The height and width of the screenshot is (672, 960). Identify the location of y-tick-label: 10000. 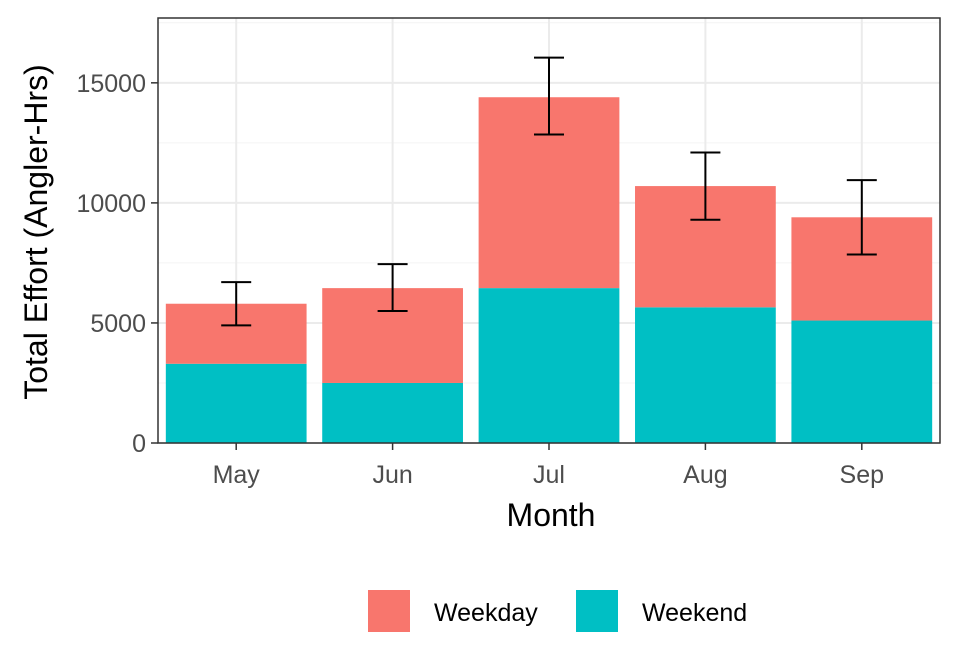
(111, 204).